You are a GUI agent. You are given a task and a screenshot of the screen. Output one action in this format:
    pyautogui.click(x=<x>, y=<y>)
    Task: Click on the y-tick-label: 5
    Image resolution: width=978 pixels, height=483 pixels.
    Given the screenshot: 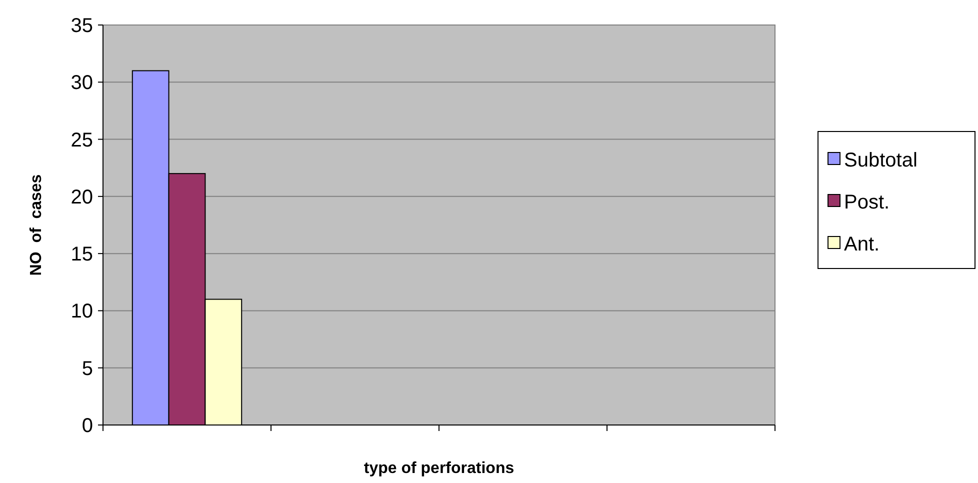 What is the action you would take?
    pyautogui.click(x=87, y=369)
    